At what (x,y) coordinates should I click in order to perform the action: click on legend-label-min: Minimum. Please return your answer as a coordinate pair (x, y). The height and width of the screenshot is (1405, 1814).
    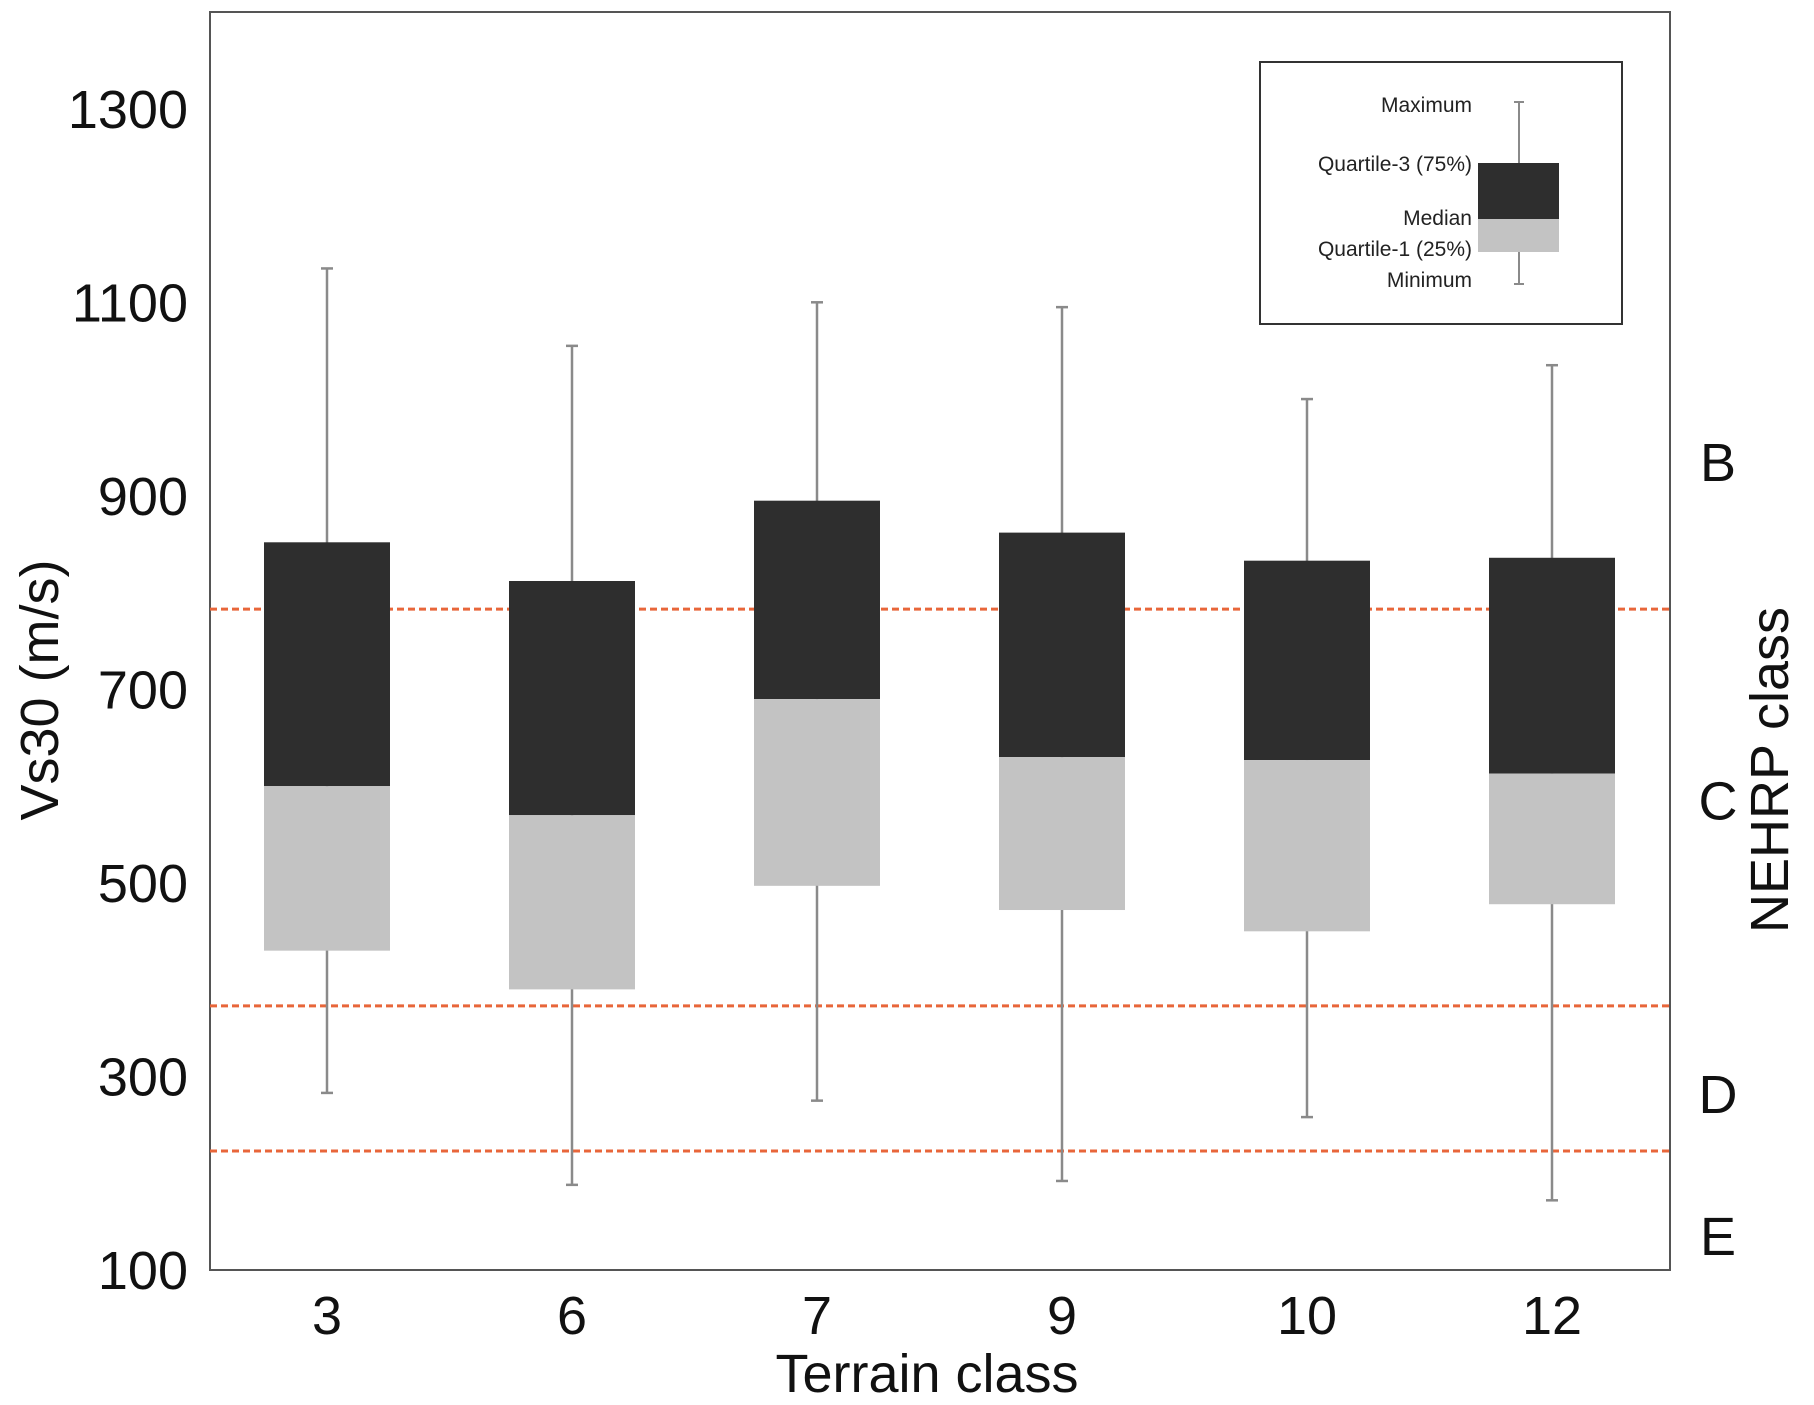
    Looking at the image, I should click on (1429, 280).